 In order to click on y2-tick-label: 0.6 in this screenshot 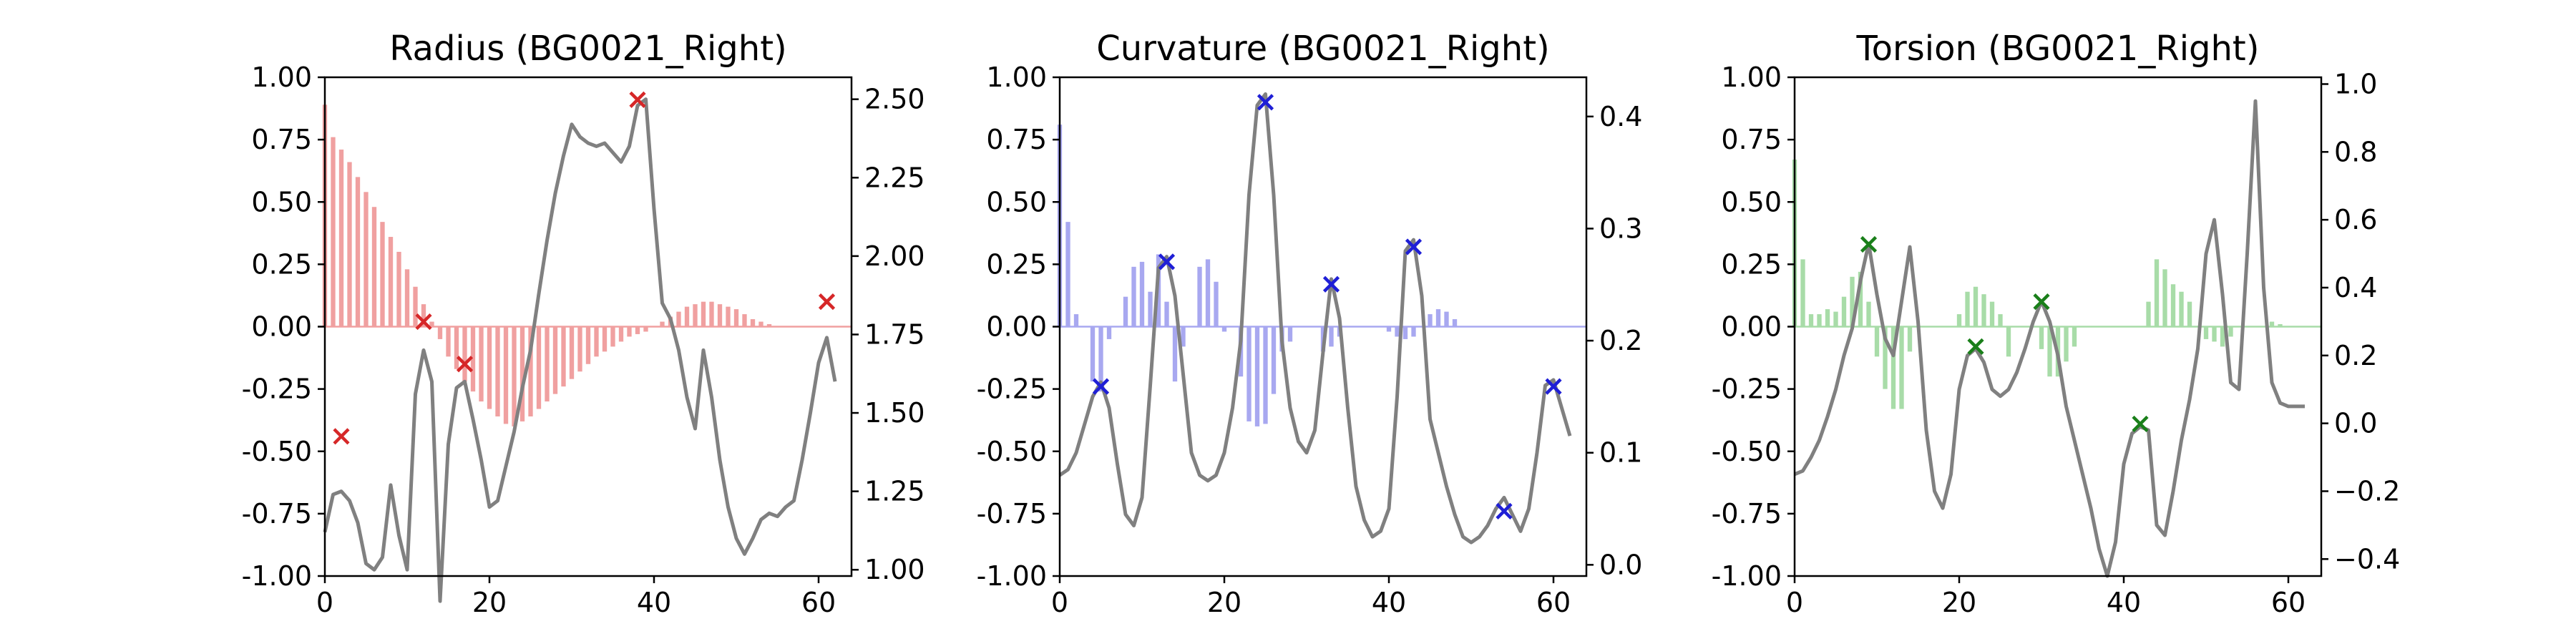, I will do `click(2355, 219)`.